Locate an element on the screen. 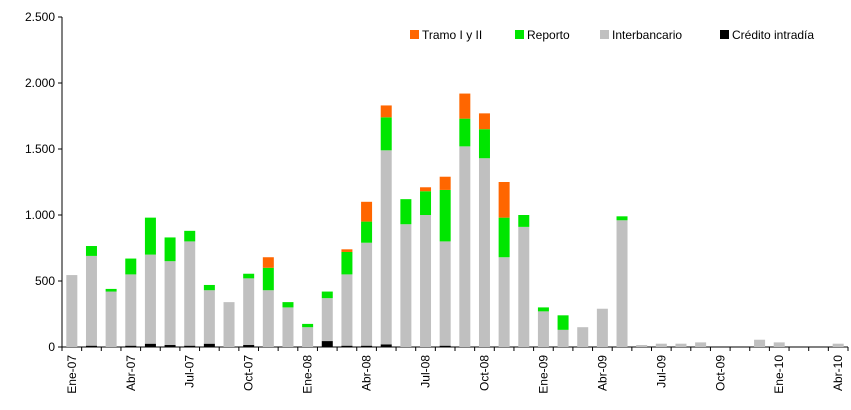 The image size is (851, 410). x-tick-label: Oct-08 is located at coordinates (484, 373).